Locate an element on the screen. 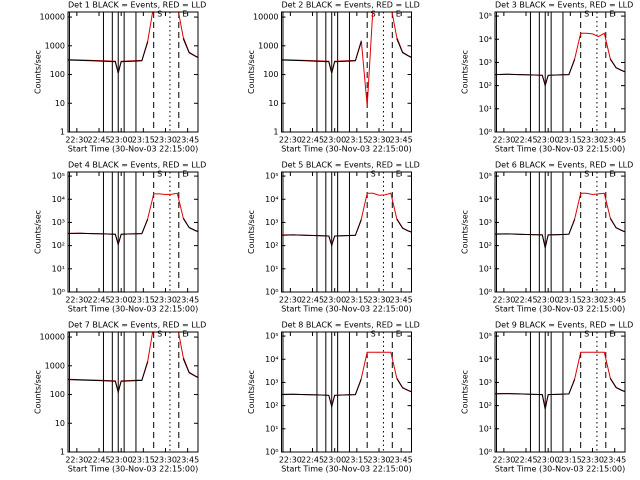 Image resolution: width=640 pixels, height=480 pixels. panel-title: Det 6 BLACK = Events, RED = LLD is located at coordinates (564, 165).